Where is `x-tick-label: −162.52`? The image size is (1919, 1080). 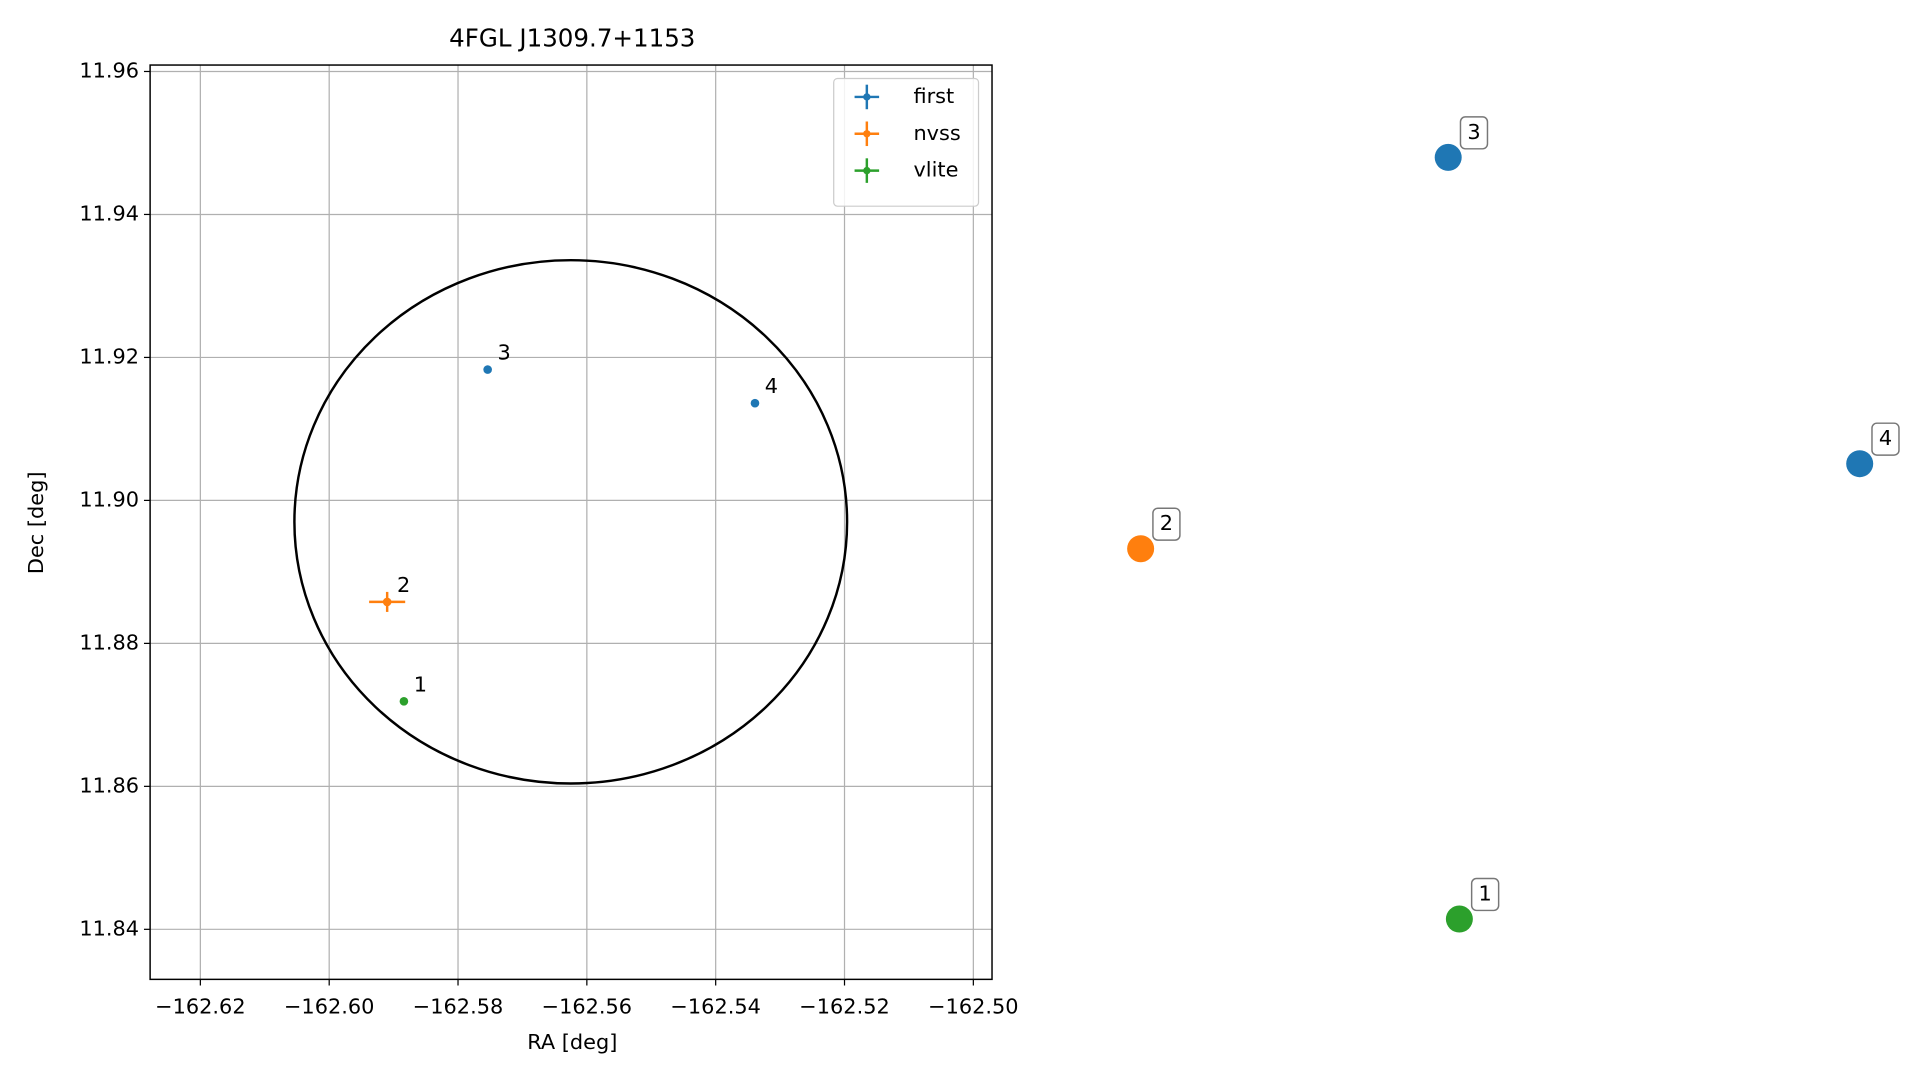 x-tick-label: −162.52 is located at coordinates (844, 1007).